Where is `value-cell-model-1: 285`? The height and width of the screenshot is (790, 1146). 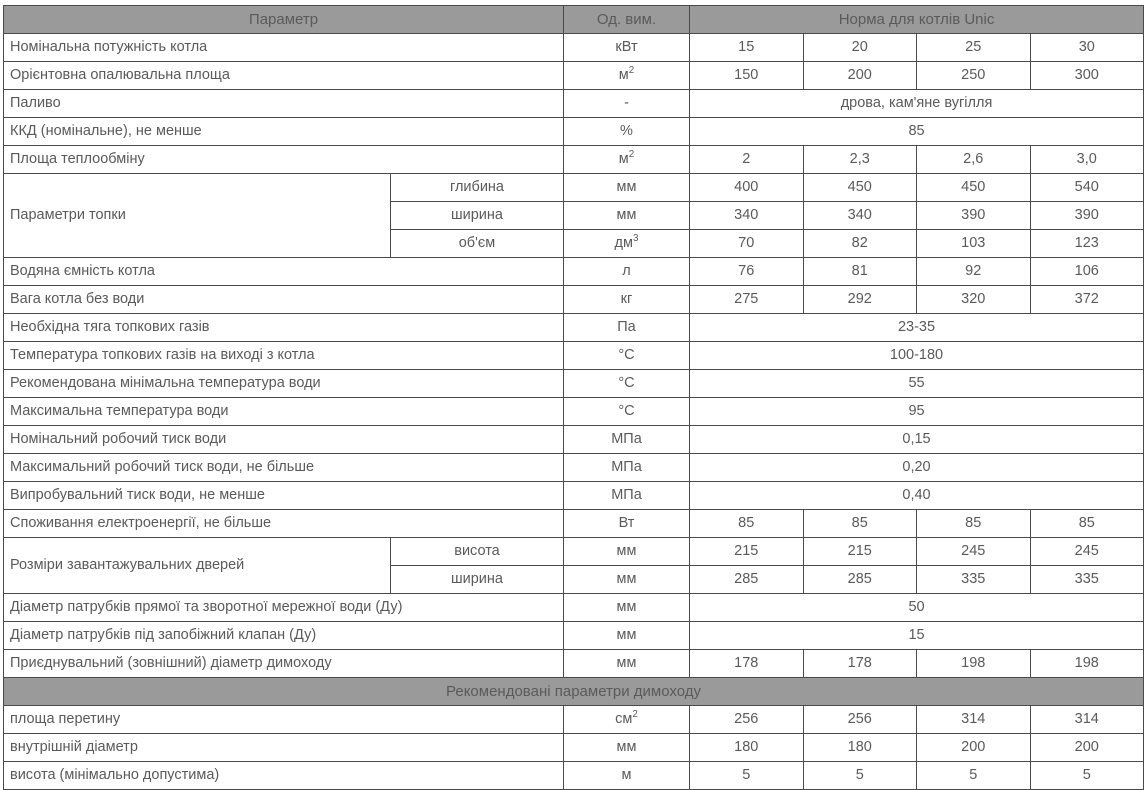
value-cell-model-1: 285 is located at coordinates (746, 579).